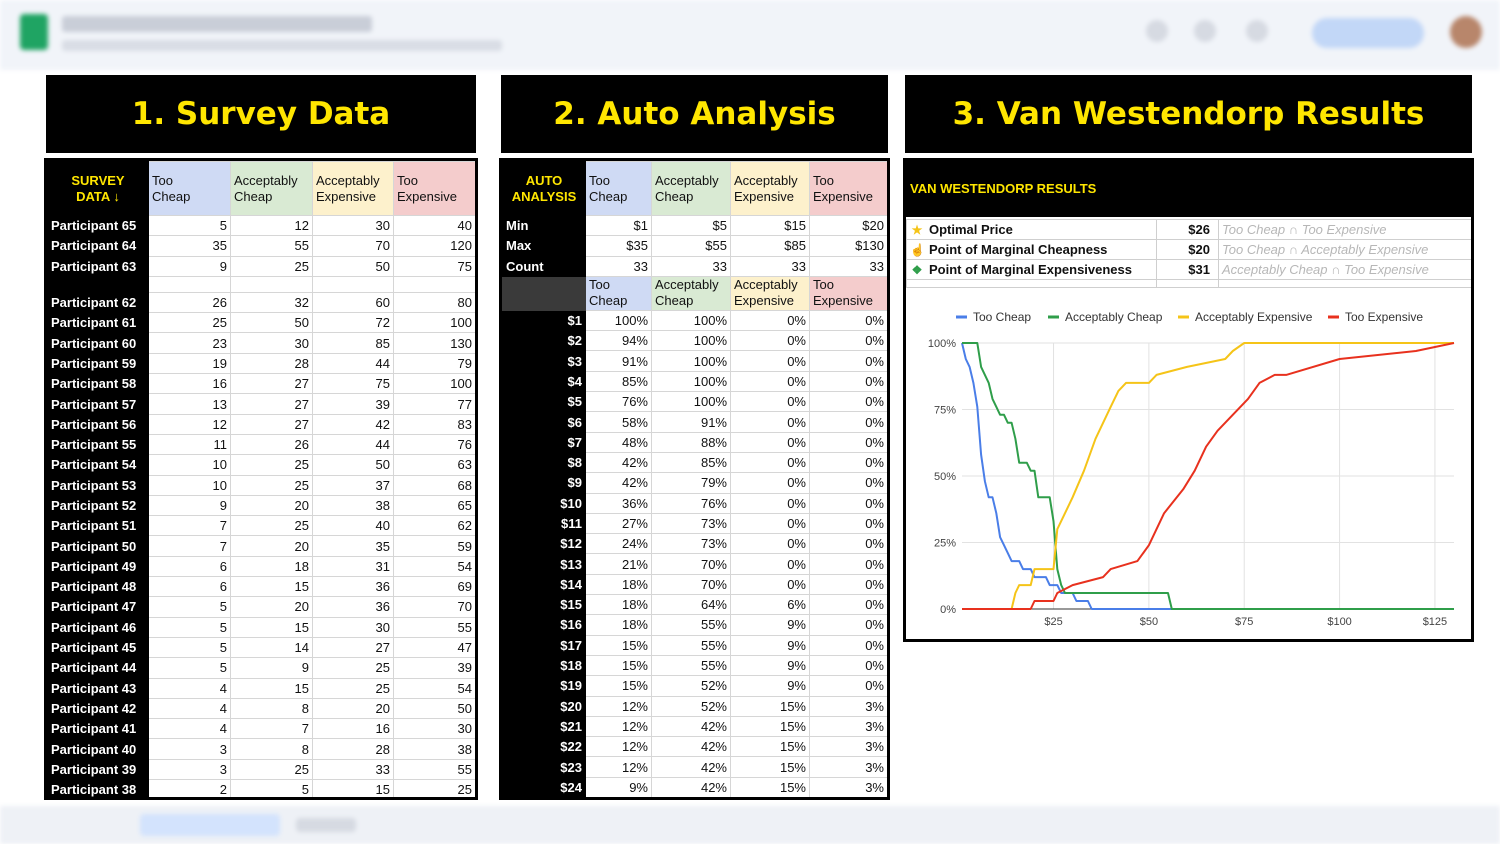 The image size is (1500, 844). What do you see at coordinates (618, 503) in the screenshot?
I see `table-cell: 36%` at bounding box center [618, 503].